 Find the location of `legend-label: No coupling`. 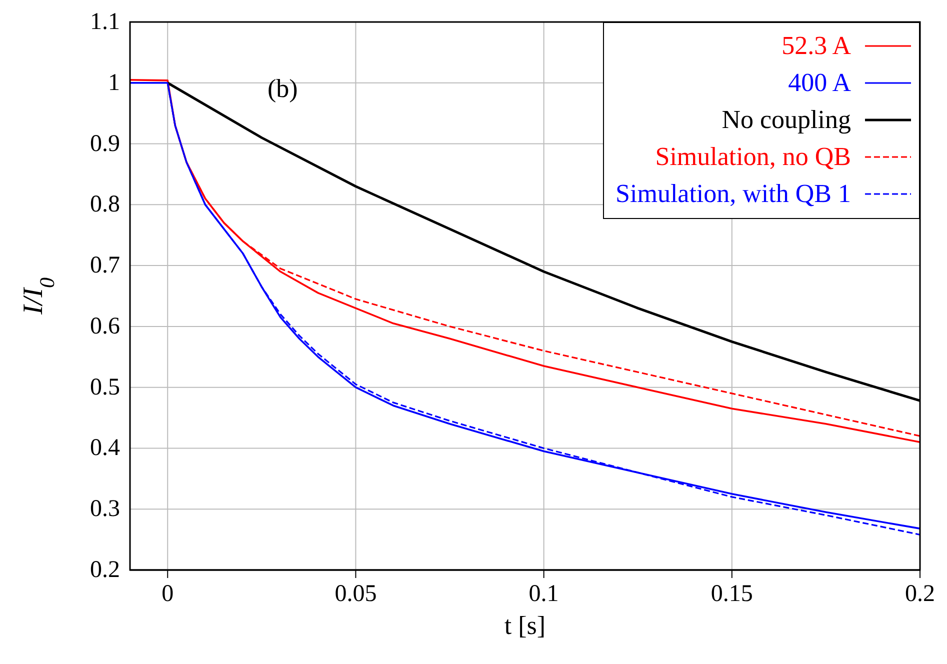

legend-label: No coupling is located at coordinates (786, 119).